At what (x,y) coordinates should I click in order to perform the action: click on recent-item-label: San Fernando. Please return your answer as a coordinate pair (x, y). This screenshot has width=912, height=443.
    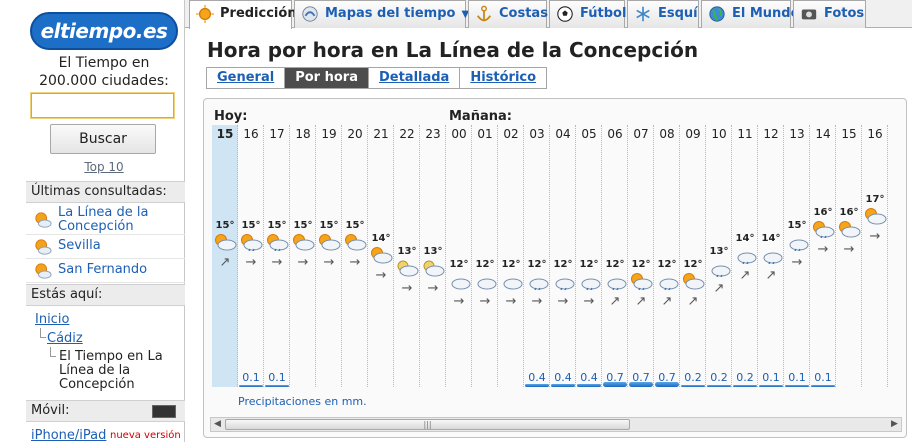
    Looking at the image, I should click on (103, 269).